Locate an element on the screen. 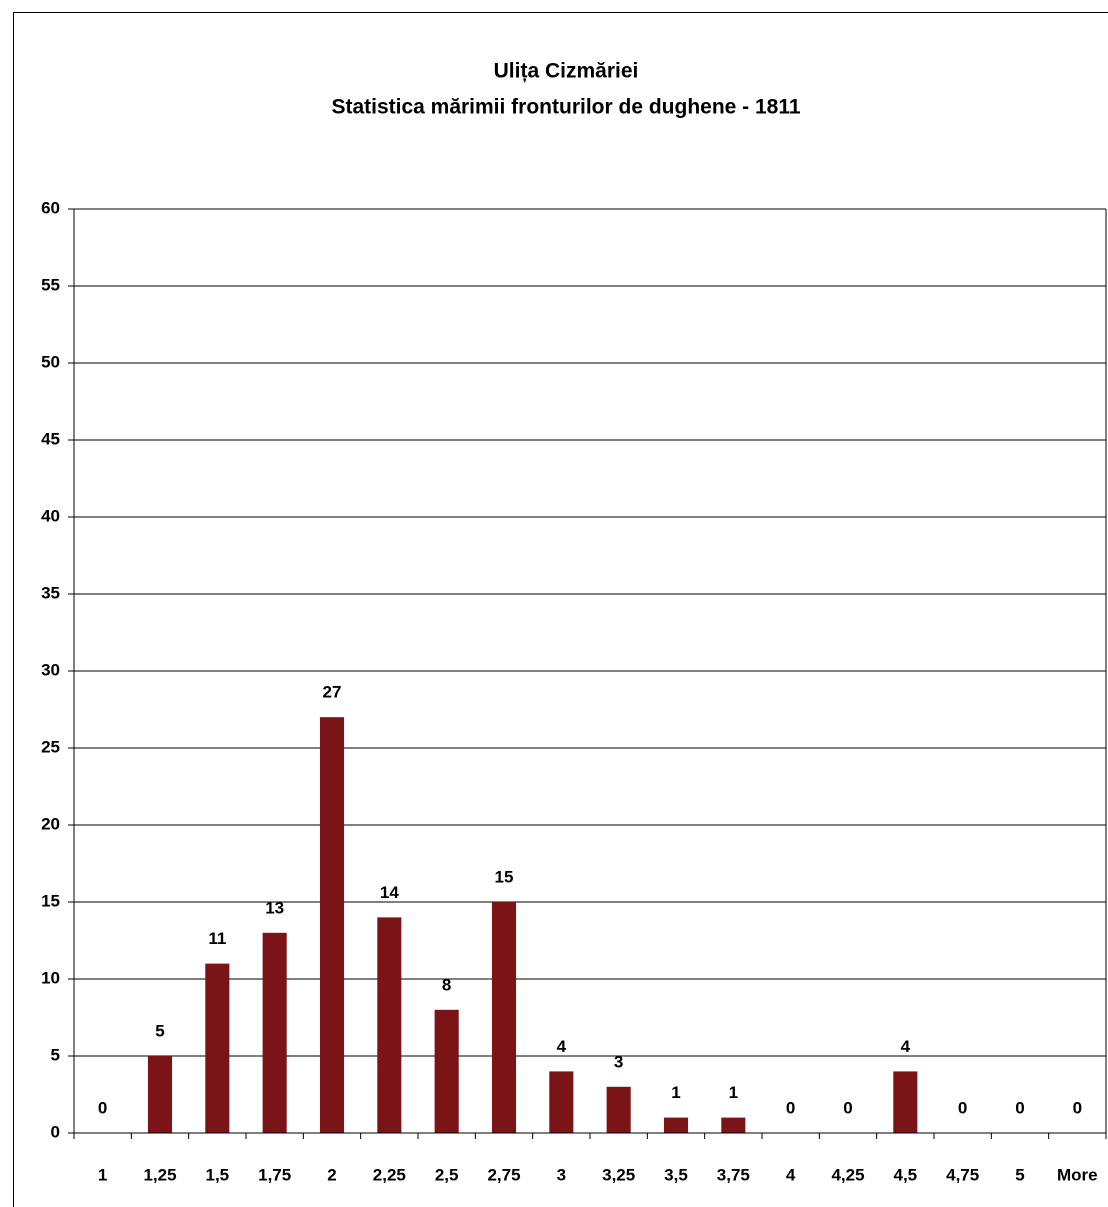  y-tick-label: 50 is located at coordinates (50, 361).